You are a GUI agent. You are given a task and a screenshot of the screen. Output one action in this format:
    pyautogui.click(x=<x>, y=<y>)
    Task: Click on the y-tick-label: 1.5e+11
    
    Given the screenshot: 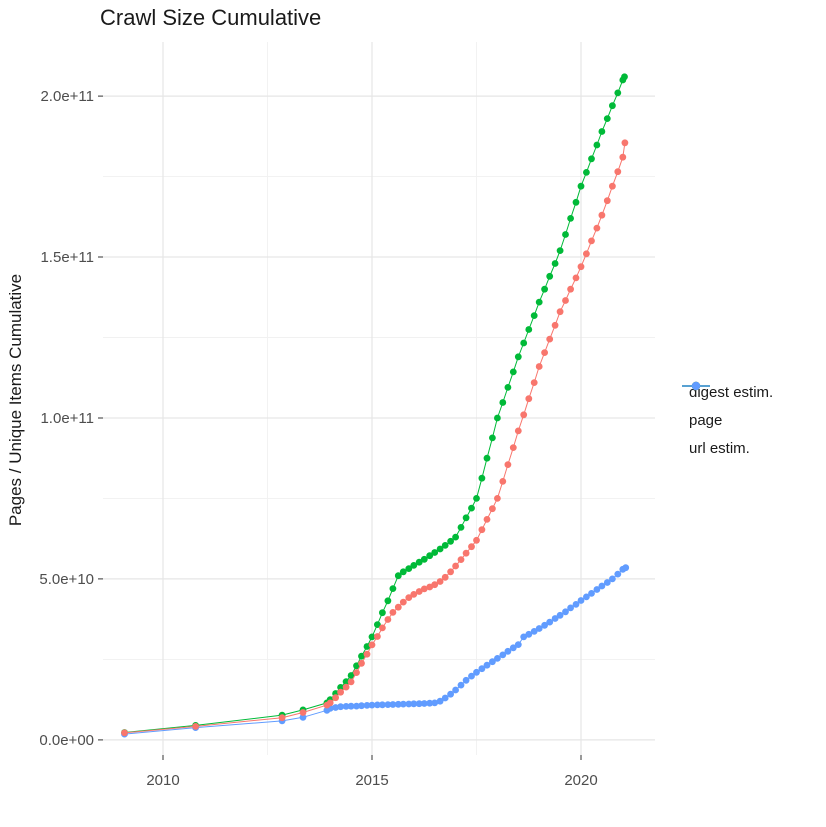 What is the action you would take?
    pyautogui.click(x=67, y=257)
    